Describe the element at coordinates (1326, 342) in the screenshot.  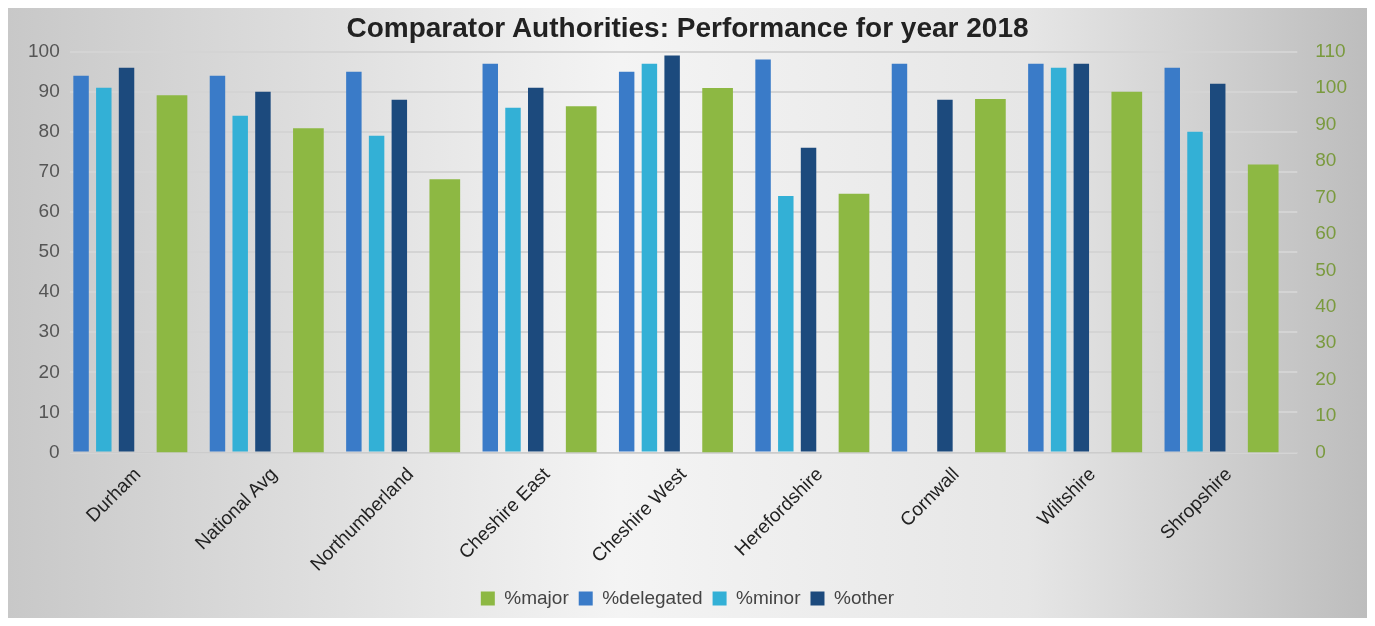
I see `y2-tick-label: 30` at that location.